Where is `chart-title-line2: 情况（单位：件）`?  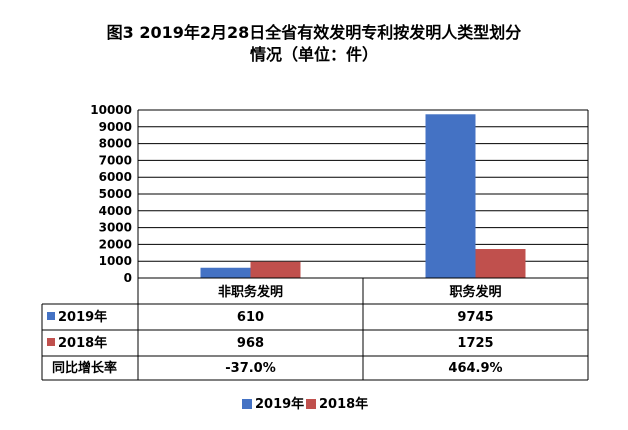
chart-title-line2: 情况（单位：件） is located at coordinates (313, 54).